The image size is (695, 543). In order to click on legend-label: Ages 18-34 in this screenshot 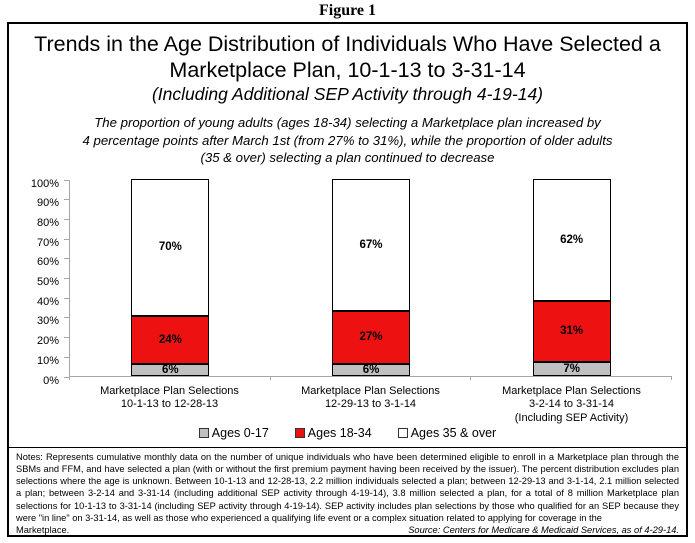, I will do `click(339, 432)`.